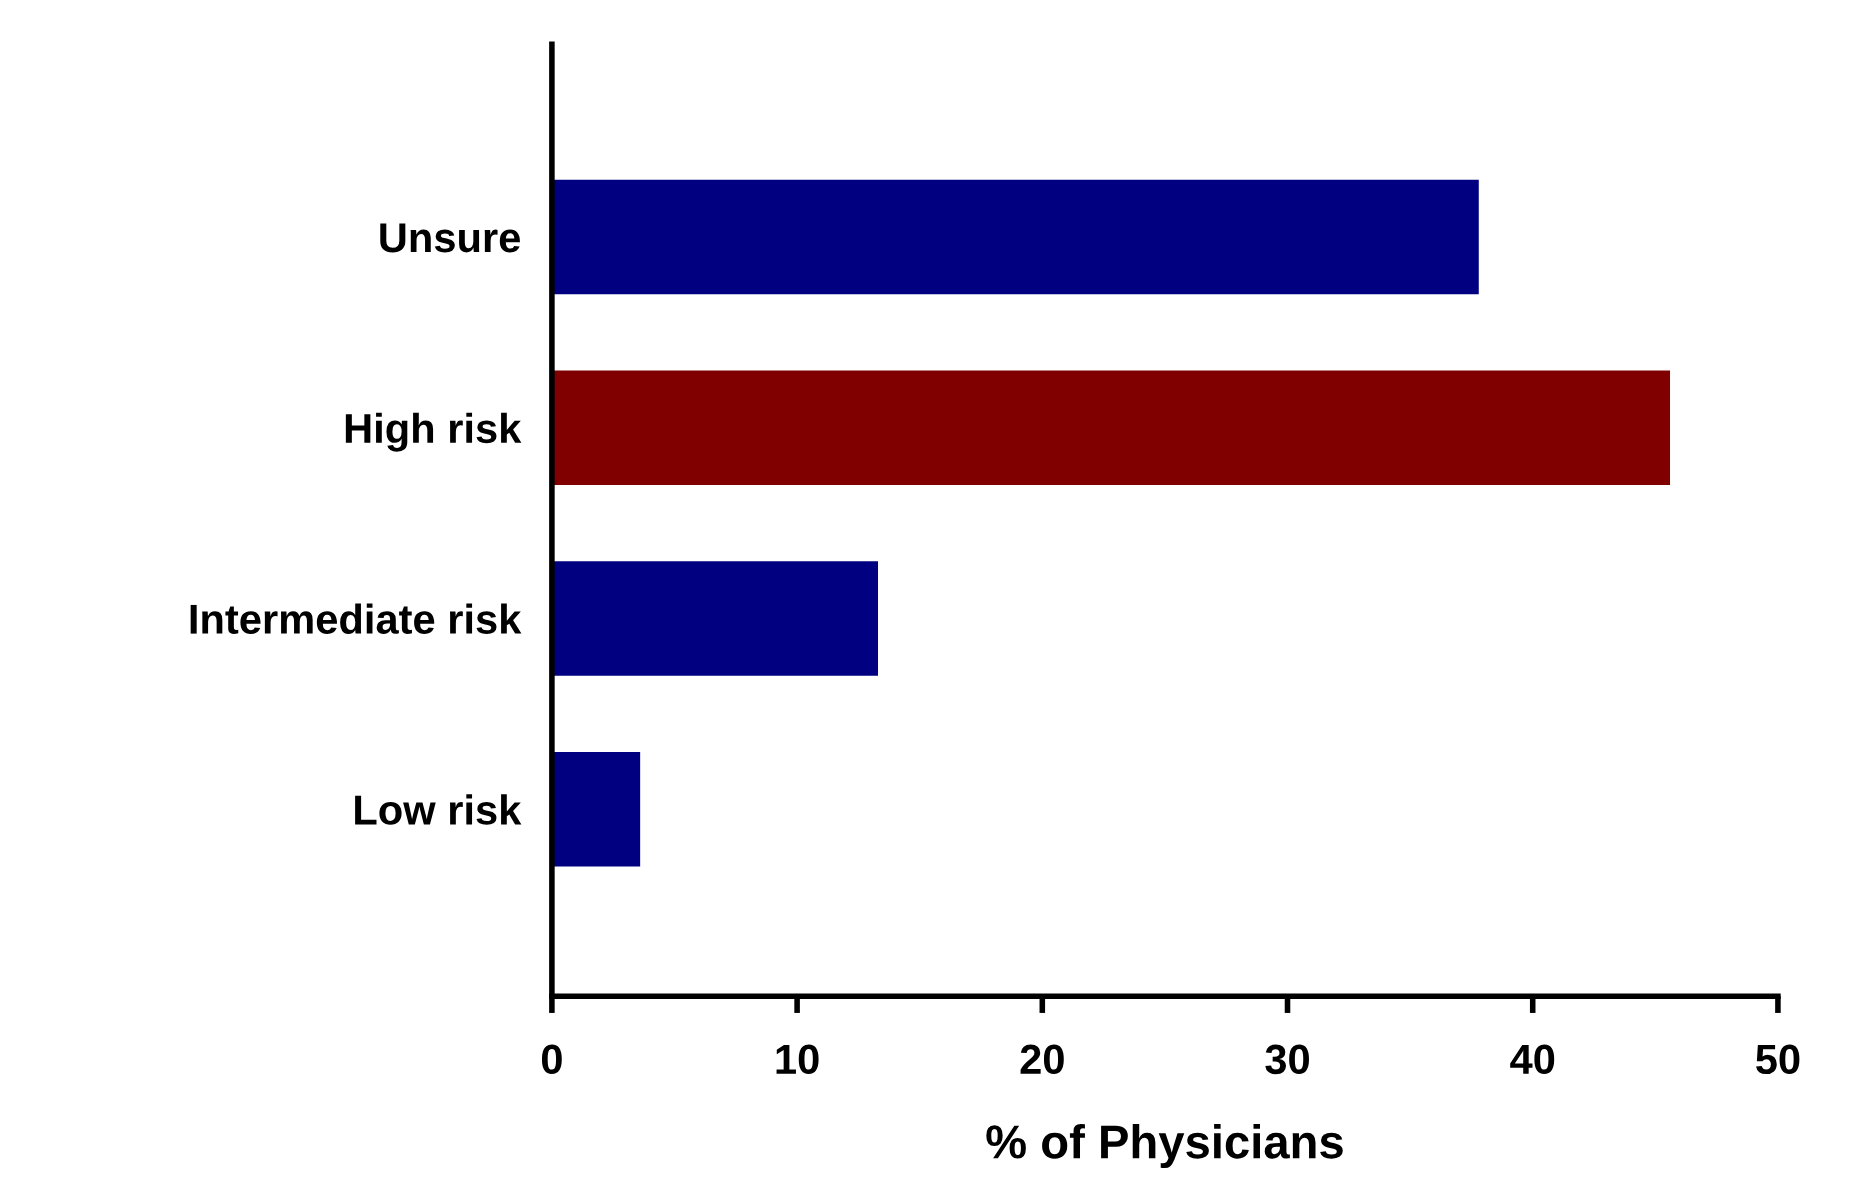 Image resolution: width=1852 pixels, height=1196 pixels. I want to click on y-tick-label: Intermediate risk, so click(356, 619).